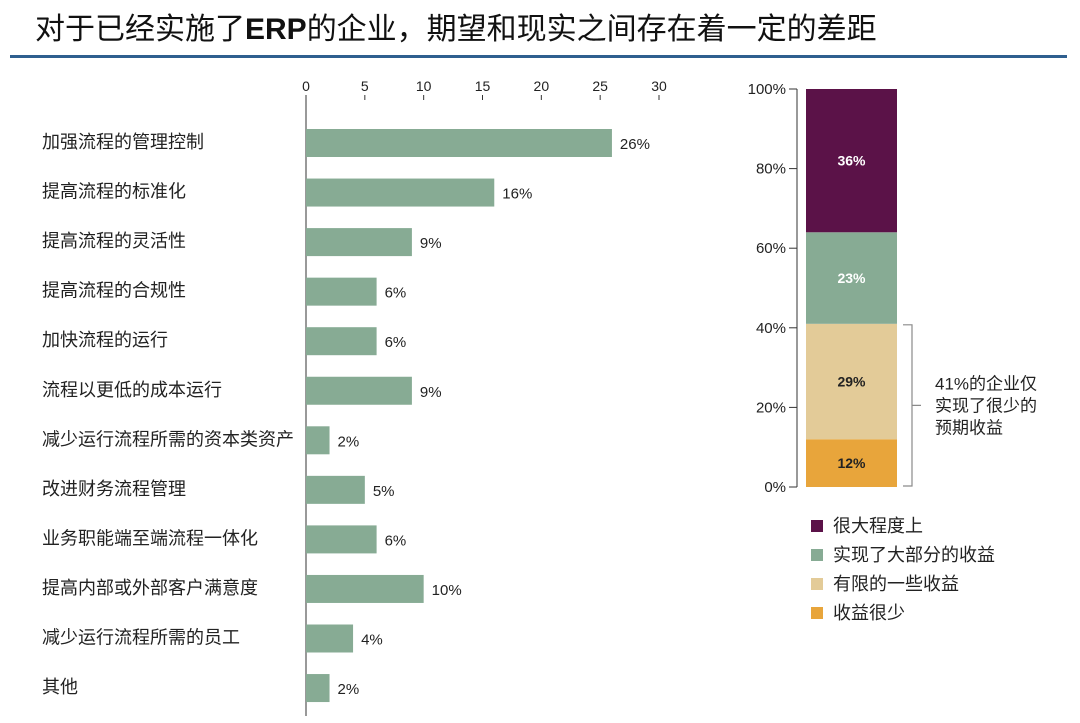 Image resolution: width=1080 pixels, height=723 pixels. I want to click on annotation-text: 实现了很少的, so click(986, 405).